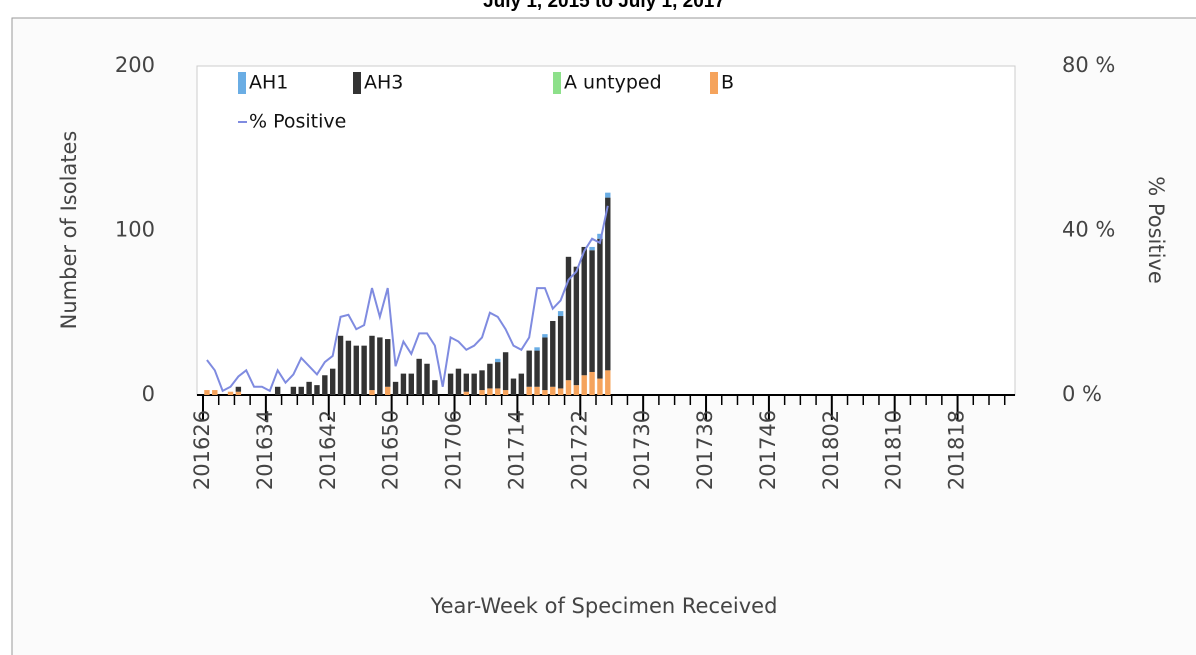 Image resolution: width=1196 pixels, height=655 pixels. Describe the element at coordinates (831, 450) in the screenshot. I see `x-tick-label: 201802` at that location.